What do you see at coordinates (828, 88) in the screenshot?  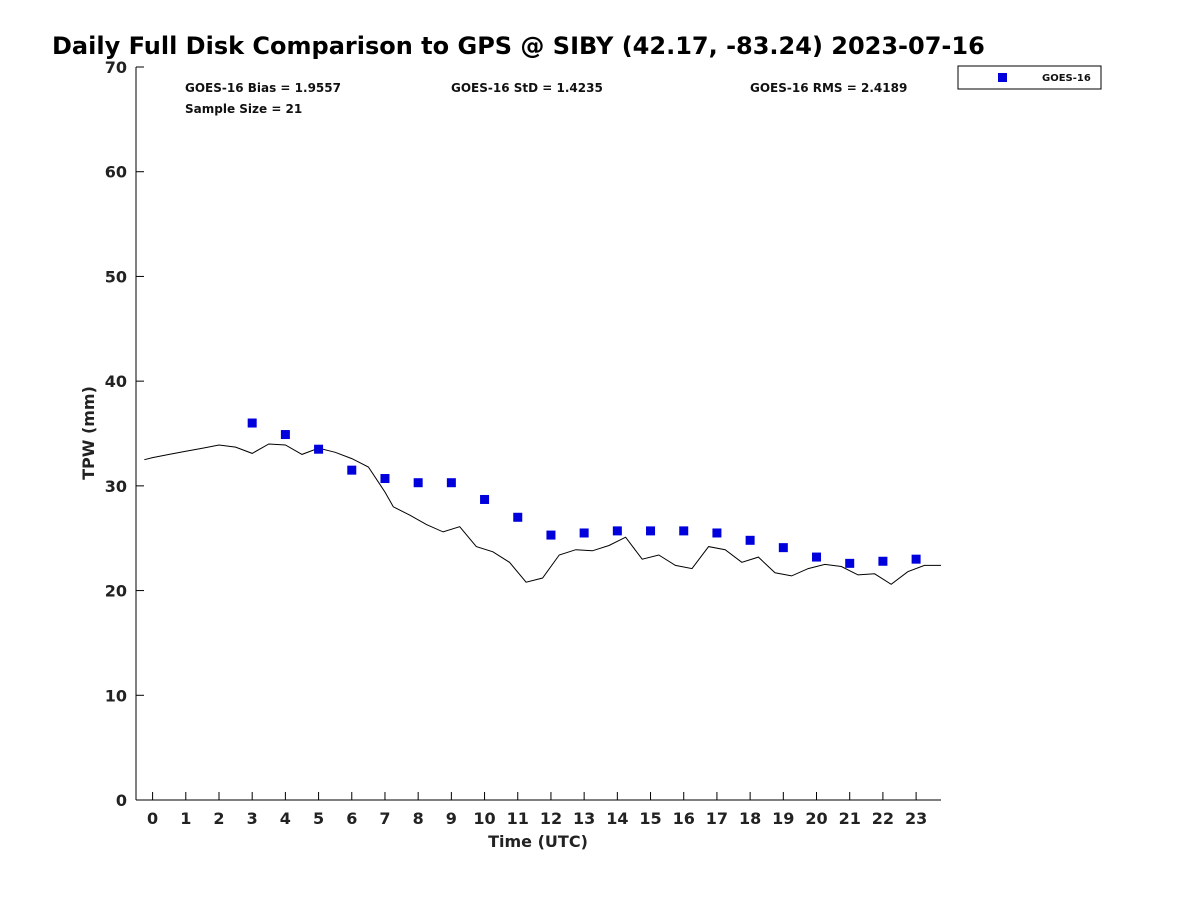 I see `stat-rms: GOES-16 RMS = 2.4189` at bounding box center [828, 88].